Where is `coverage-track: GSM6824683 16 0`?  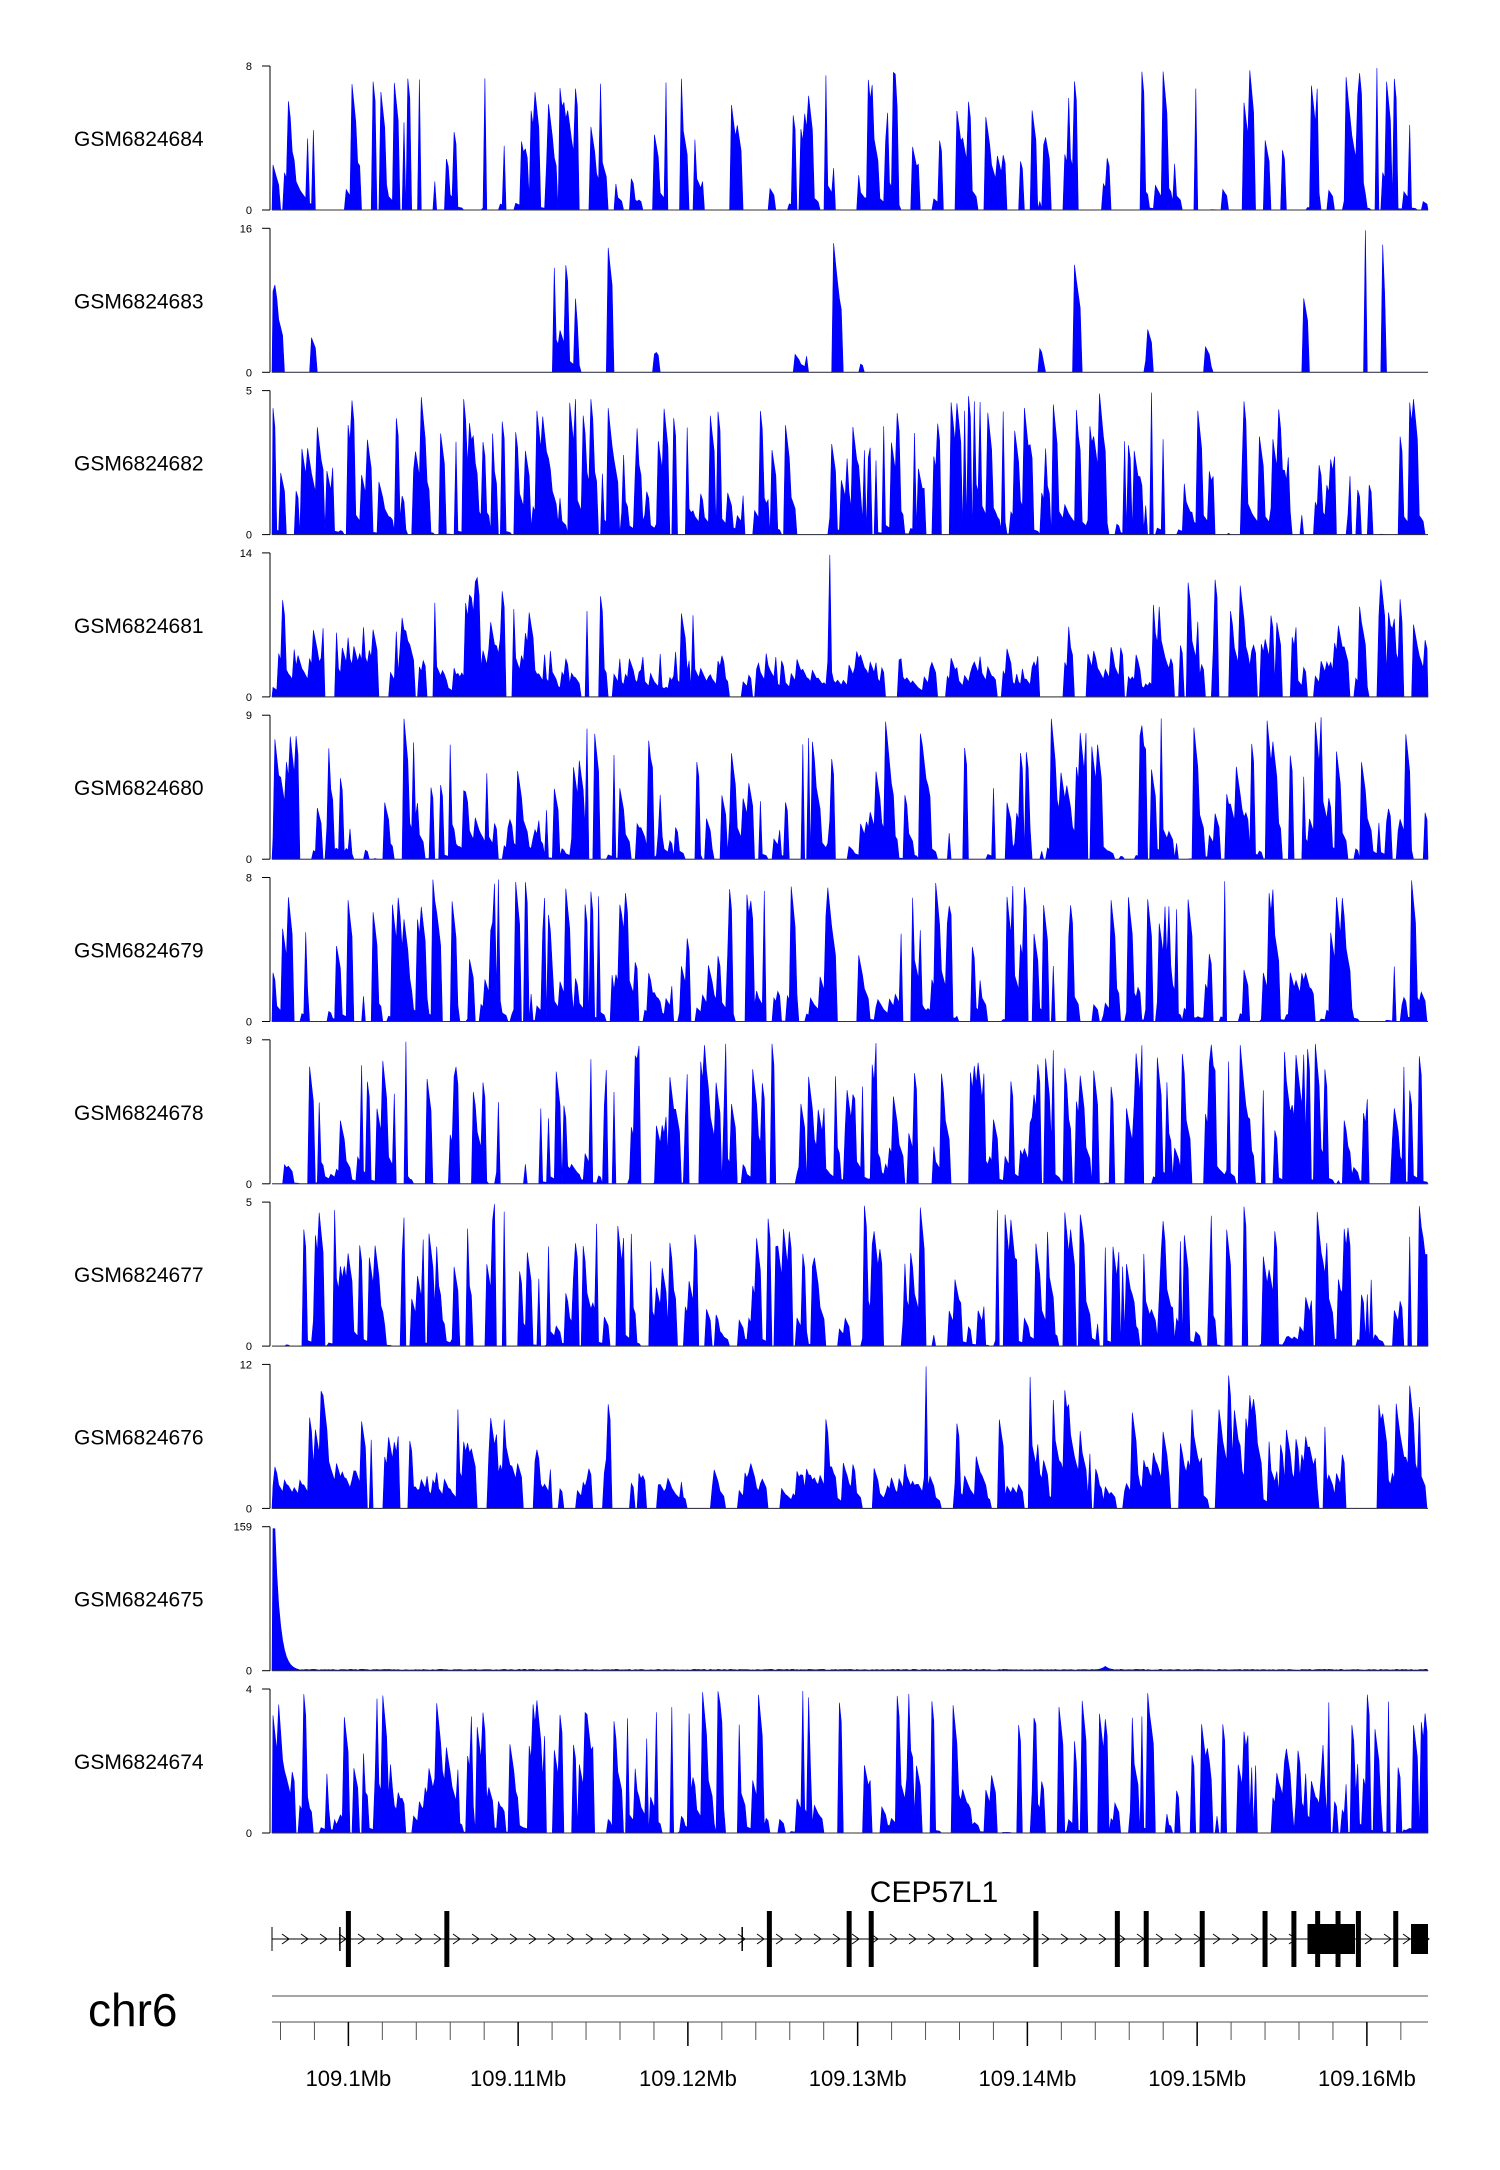 coverage-track: GSM6824683 16 0 is located at coordinates (751, 301).